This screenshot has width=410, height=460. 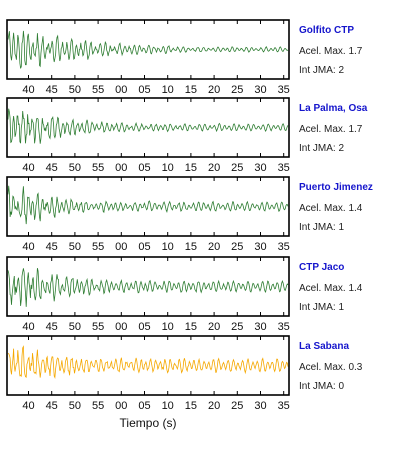 What do you see at coordinates (321, 386) in the screenshot?
I see `jma-intensity: Int JMA: 0` at bounding box center [321, 386].